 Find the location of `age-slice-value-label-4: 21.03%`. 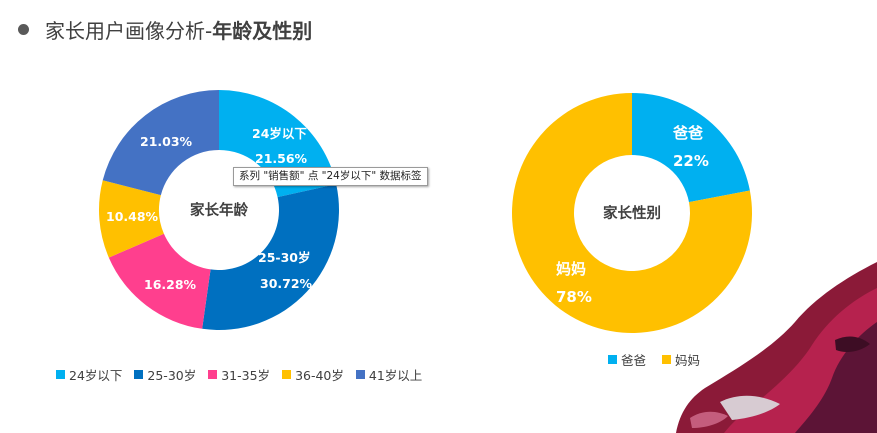

age-slice-value-label-4: 21.03% is located at coordinates (166, 141).